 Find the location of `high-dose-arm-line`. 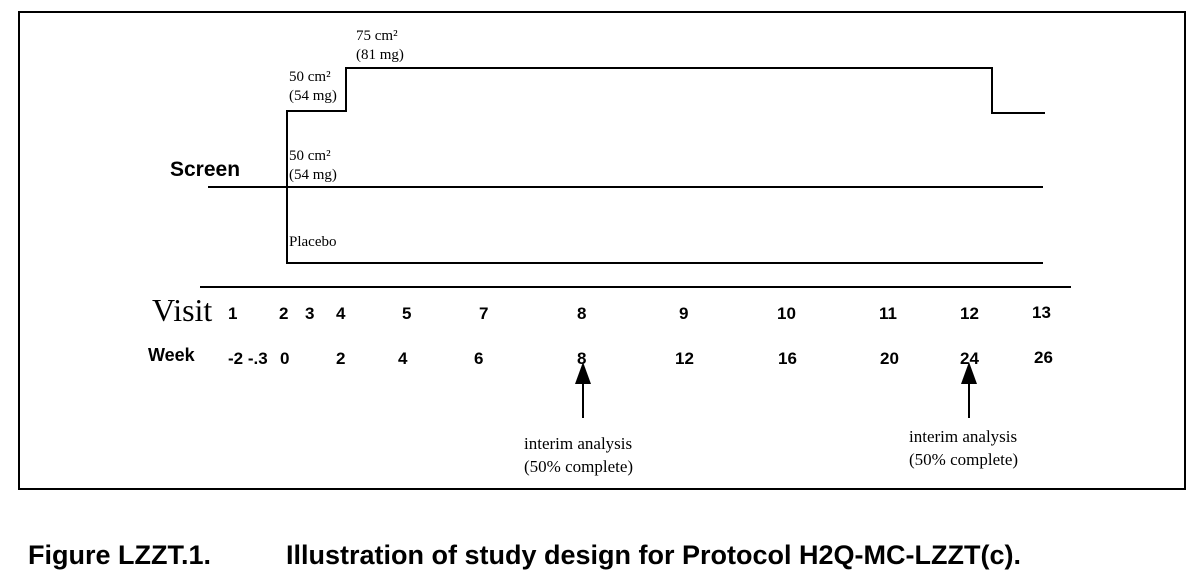

high-dose-arm-line is located at coordinates (666, 90).